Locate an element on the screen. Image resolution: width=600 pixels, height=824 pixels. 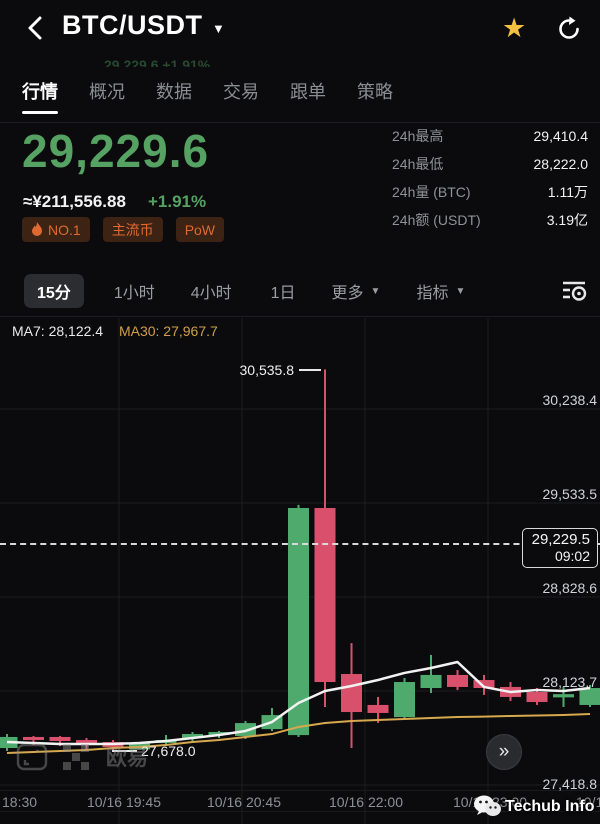
stat-row: 24h最高 29,410.4 is located at coordinates (490, 136).